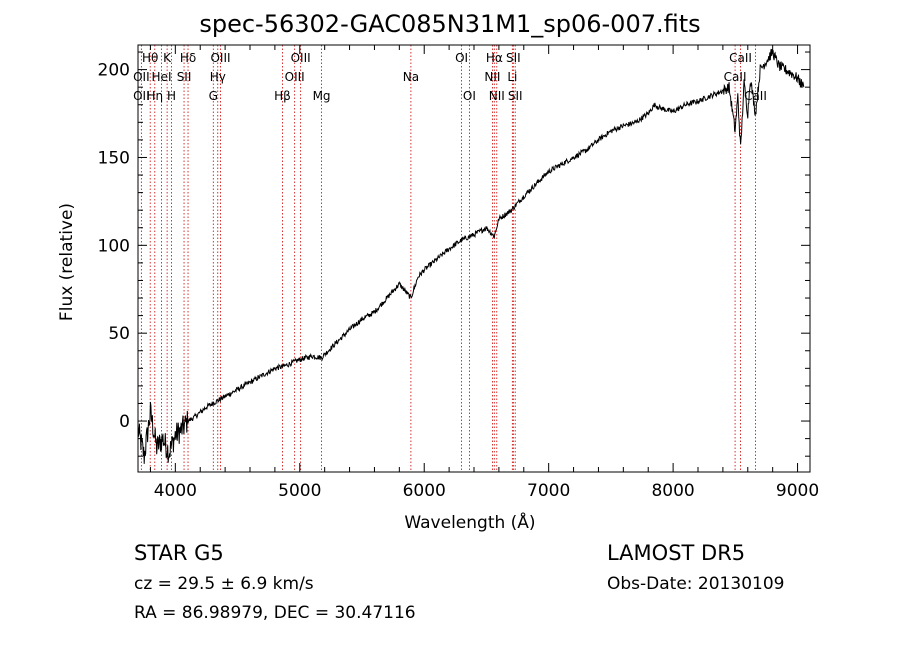 The image size is (900, 649). Describe the element at coordinates (114, 71) in the screenshot. I see `y-tick-label: 200` at that location.